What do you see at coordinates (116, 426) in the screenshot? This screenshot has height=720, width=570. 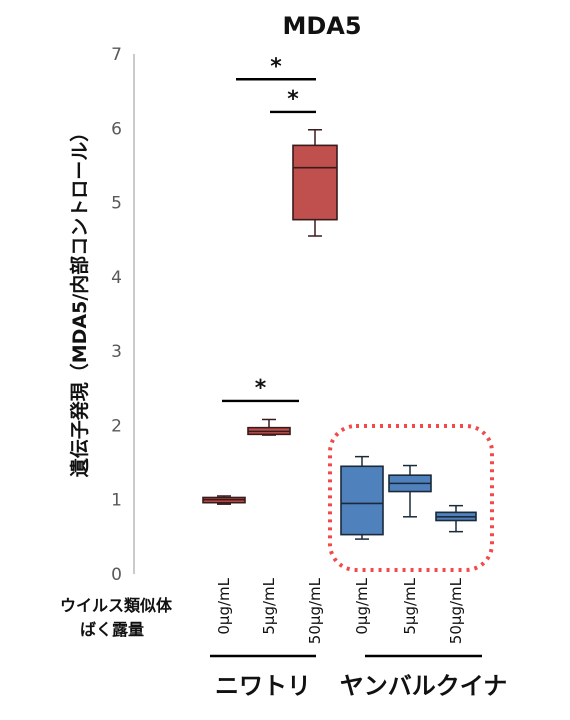 I see `y-tick-label: 2` at bounding box center [116, 426].